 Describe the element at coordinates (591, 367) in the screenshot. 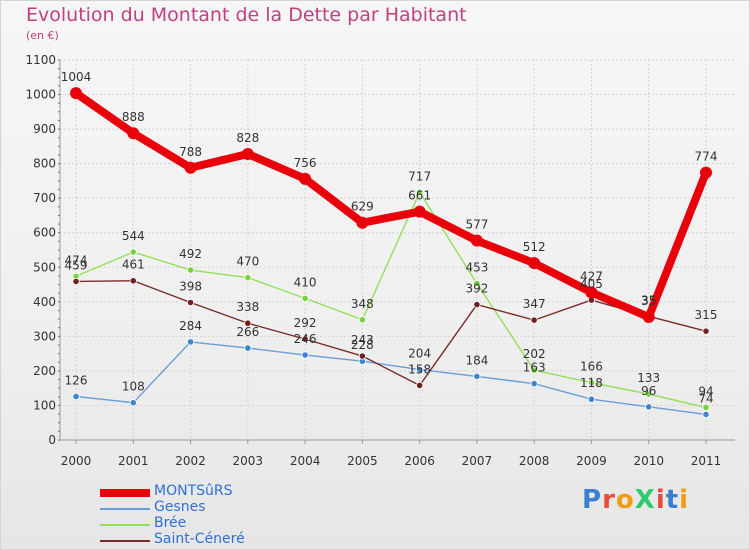

I see `data-label: 166` at that location.